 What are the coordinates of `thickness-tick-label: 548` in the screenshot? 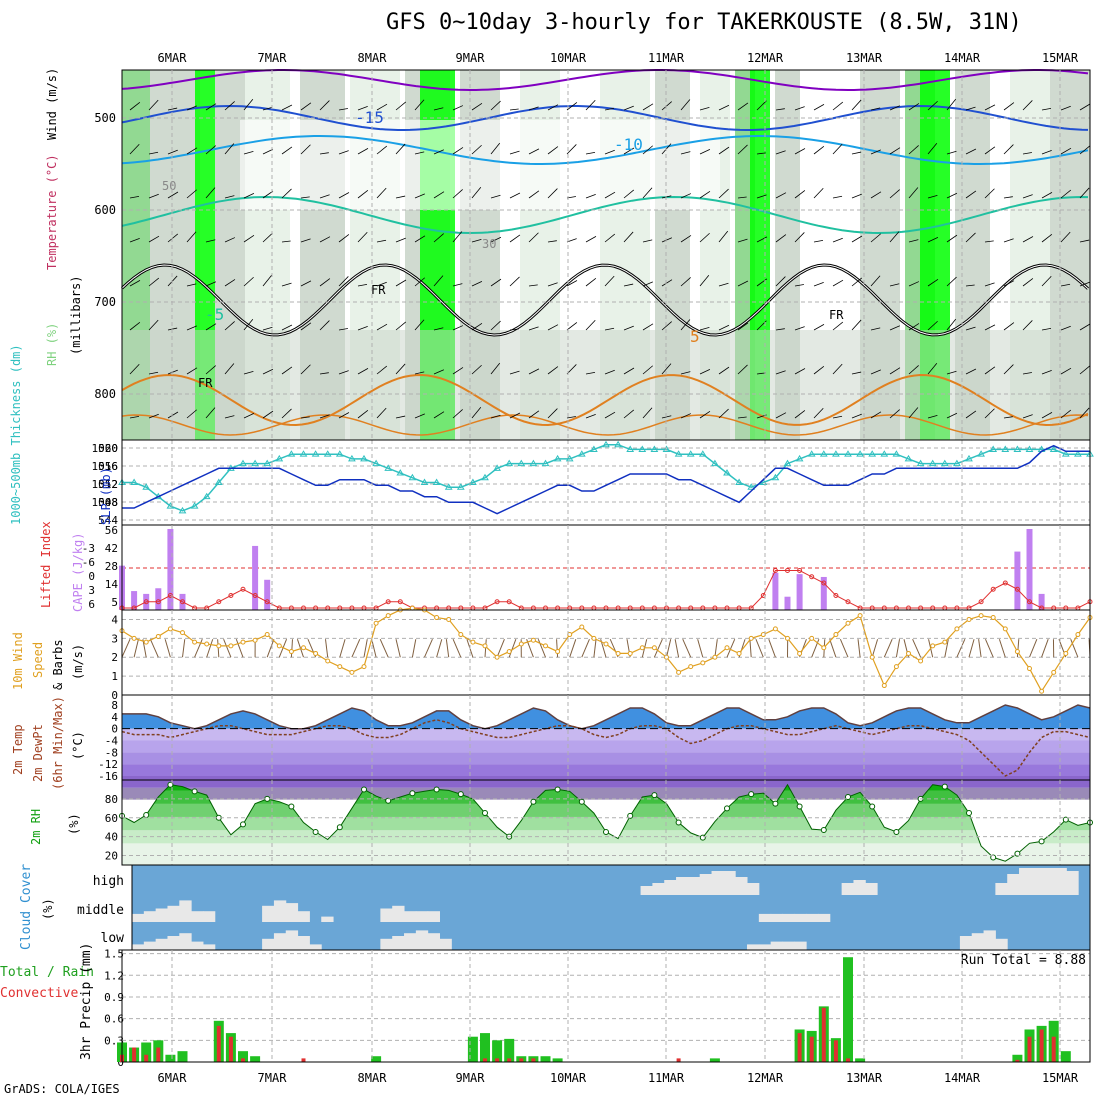 It's located at (108, 502).